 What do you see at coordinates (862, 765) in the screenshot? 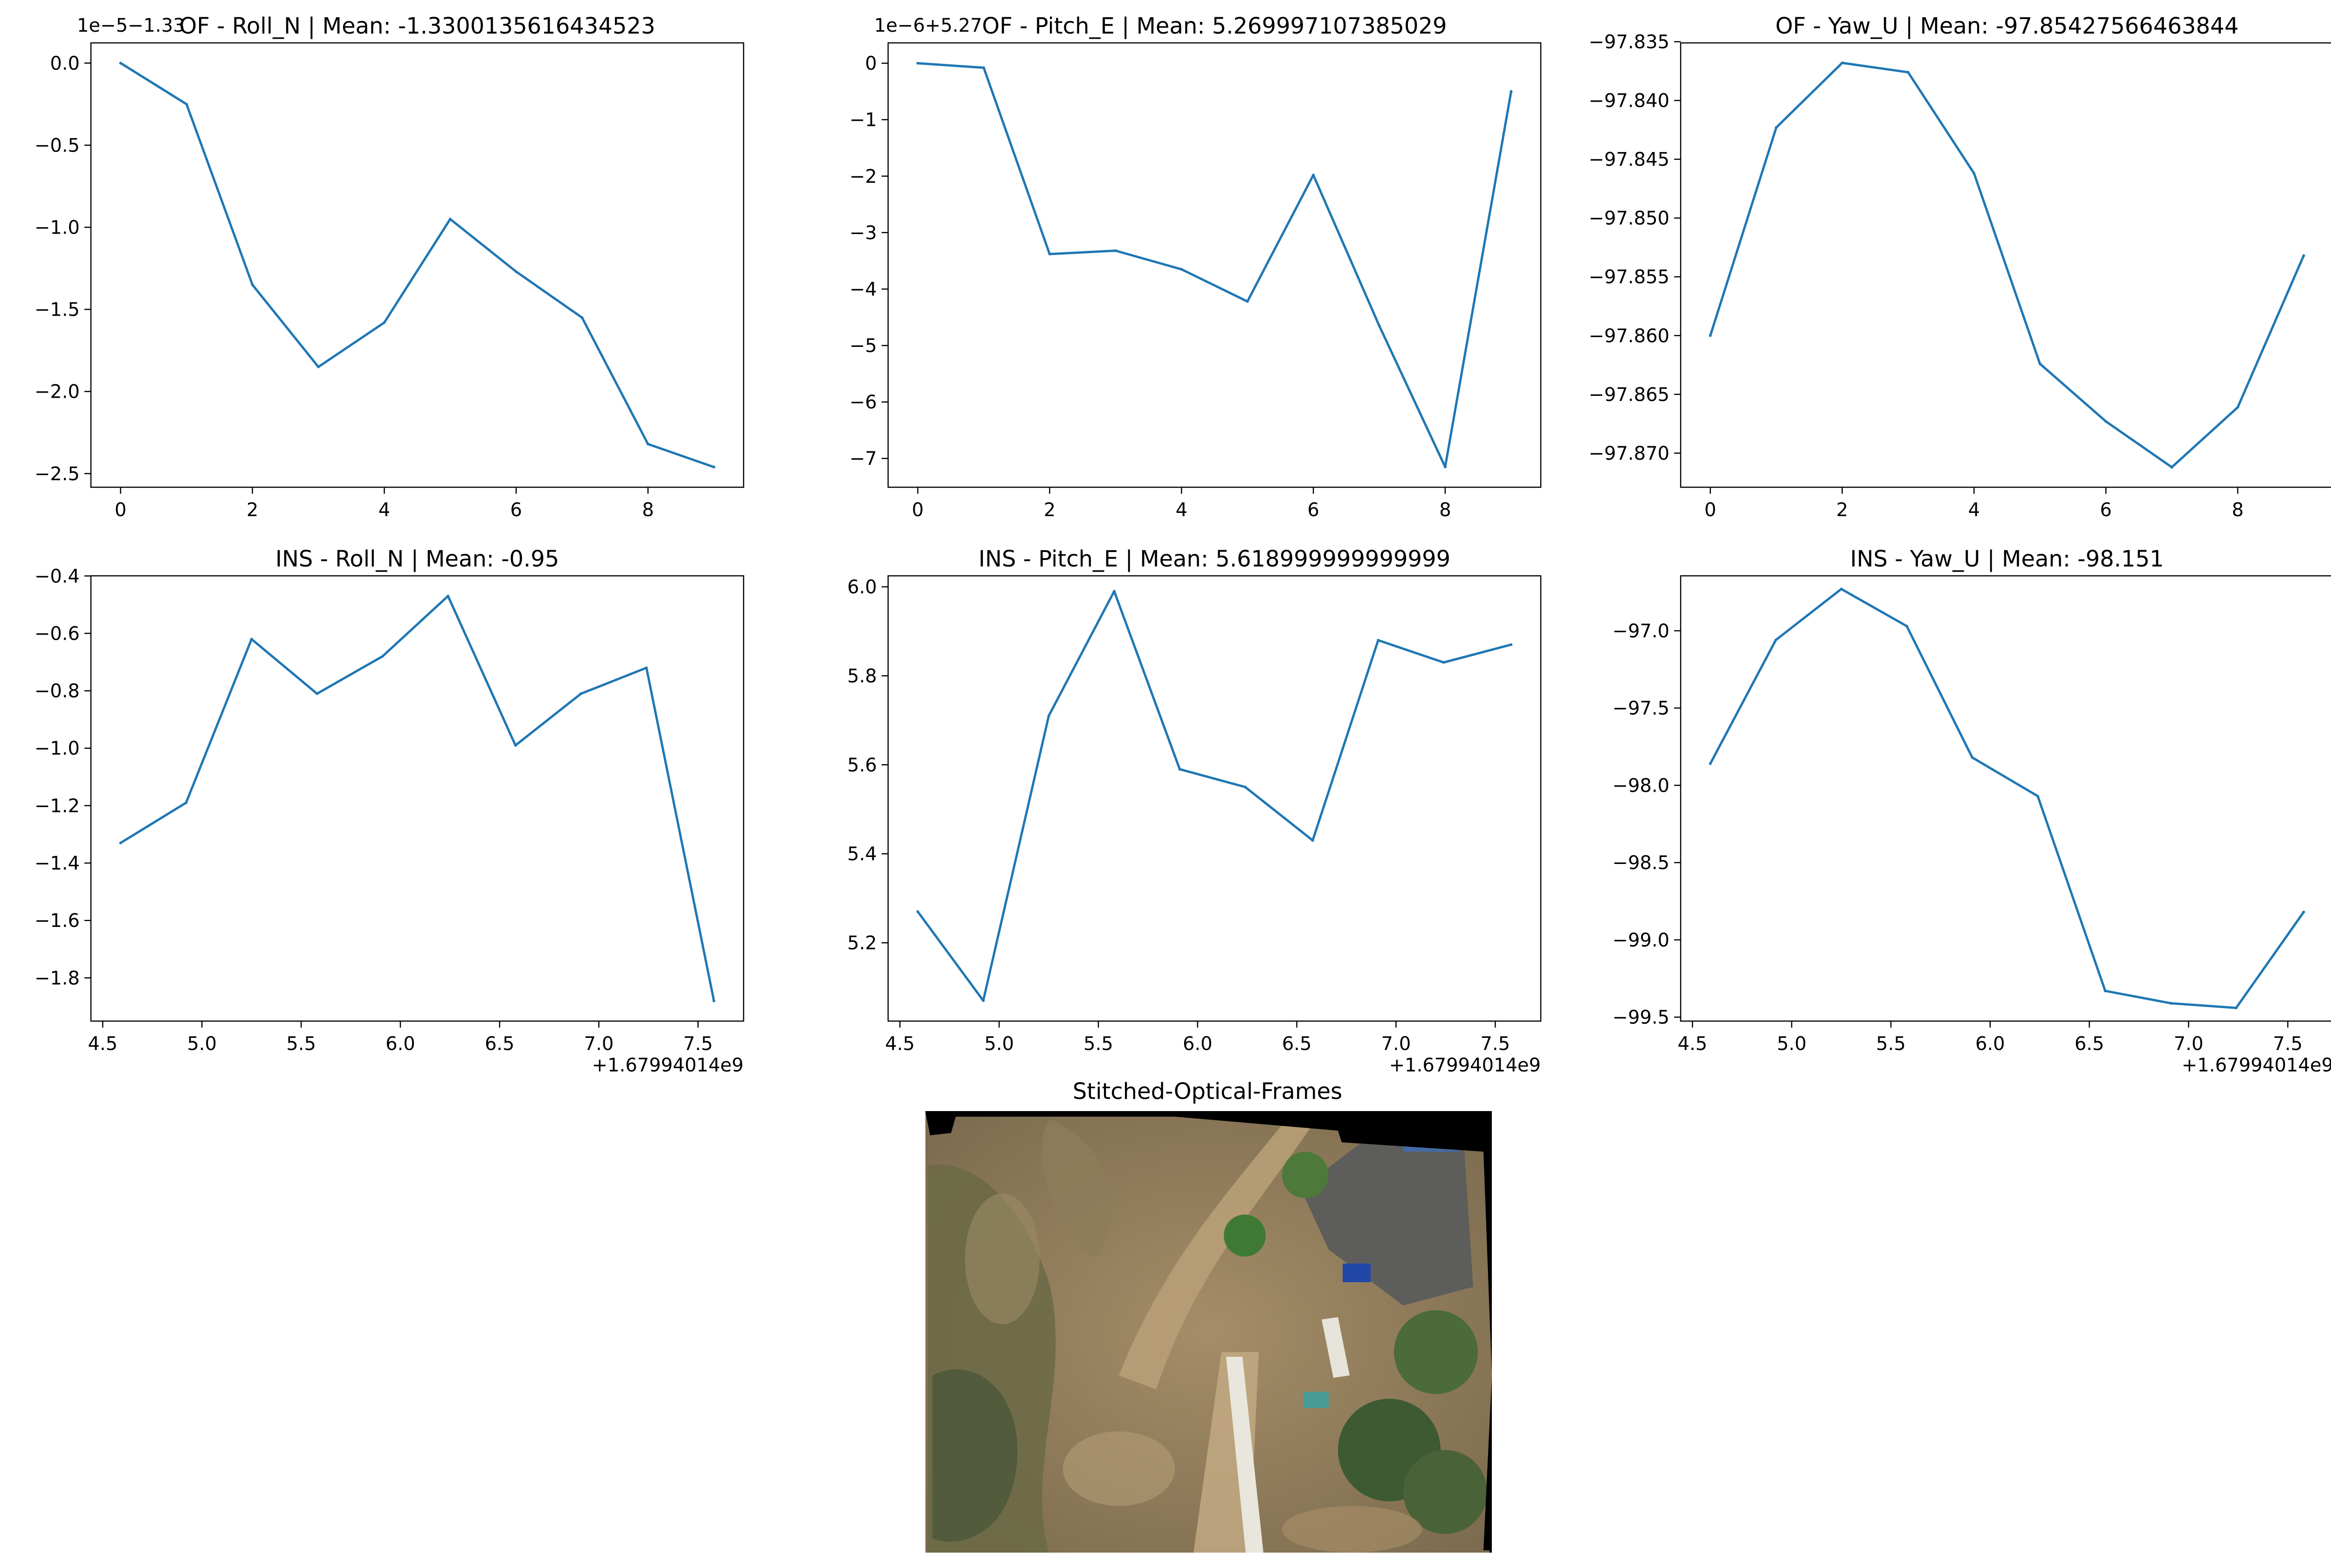
I see `y-tick-label: 5.6` at bounding box center [862, 765].